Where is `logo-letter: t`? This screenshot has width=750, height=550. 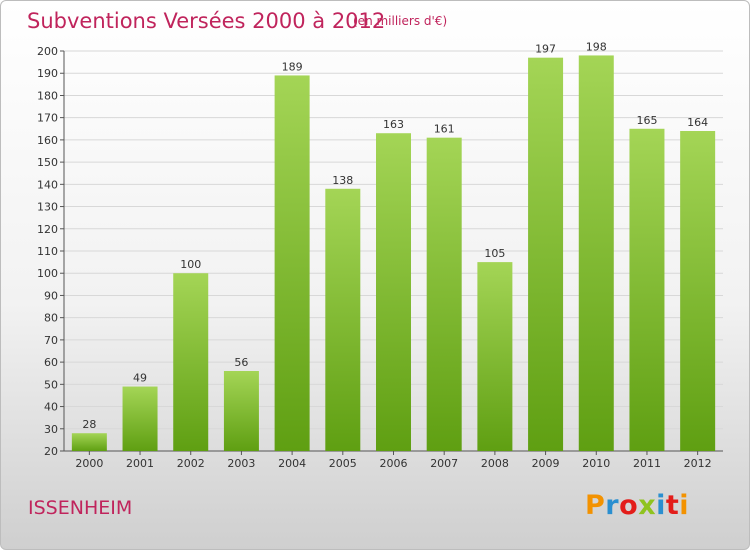
logo-letter: t is located at coordinates (672, 505).